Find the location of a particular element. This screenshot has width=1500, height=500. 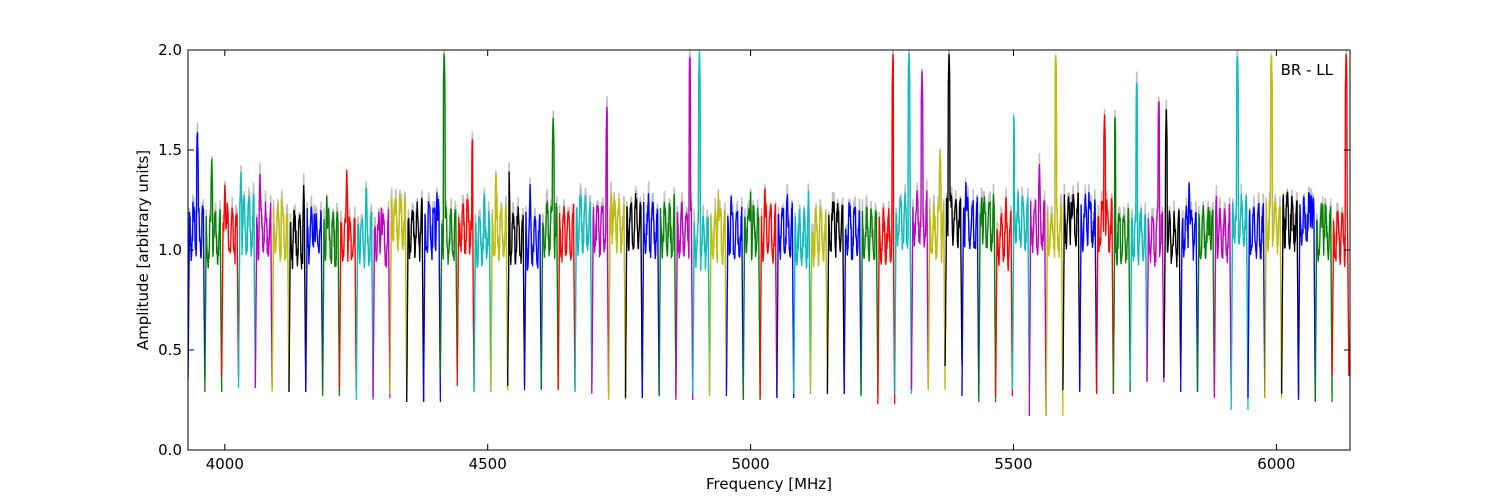

y-tick-label: 0.0 is located at coordinates (170, 450).